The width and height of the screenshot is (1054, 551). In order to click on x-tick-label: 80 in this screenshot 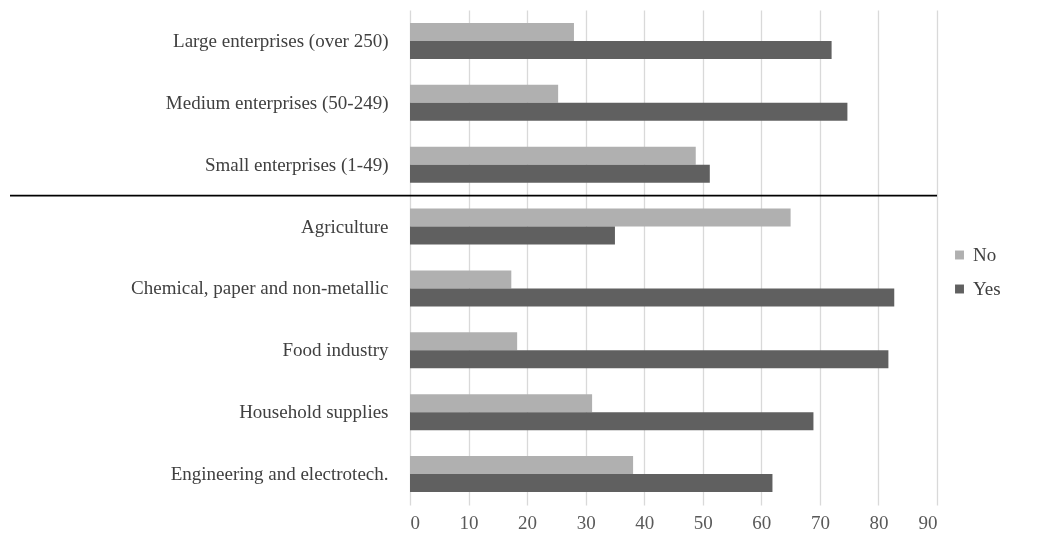, I will do `click(879, 522)`.